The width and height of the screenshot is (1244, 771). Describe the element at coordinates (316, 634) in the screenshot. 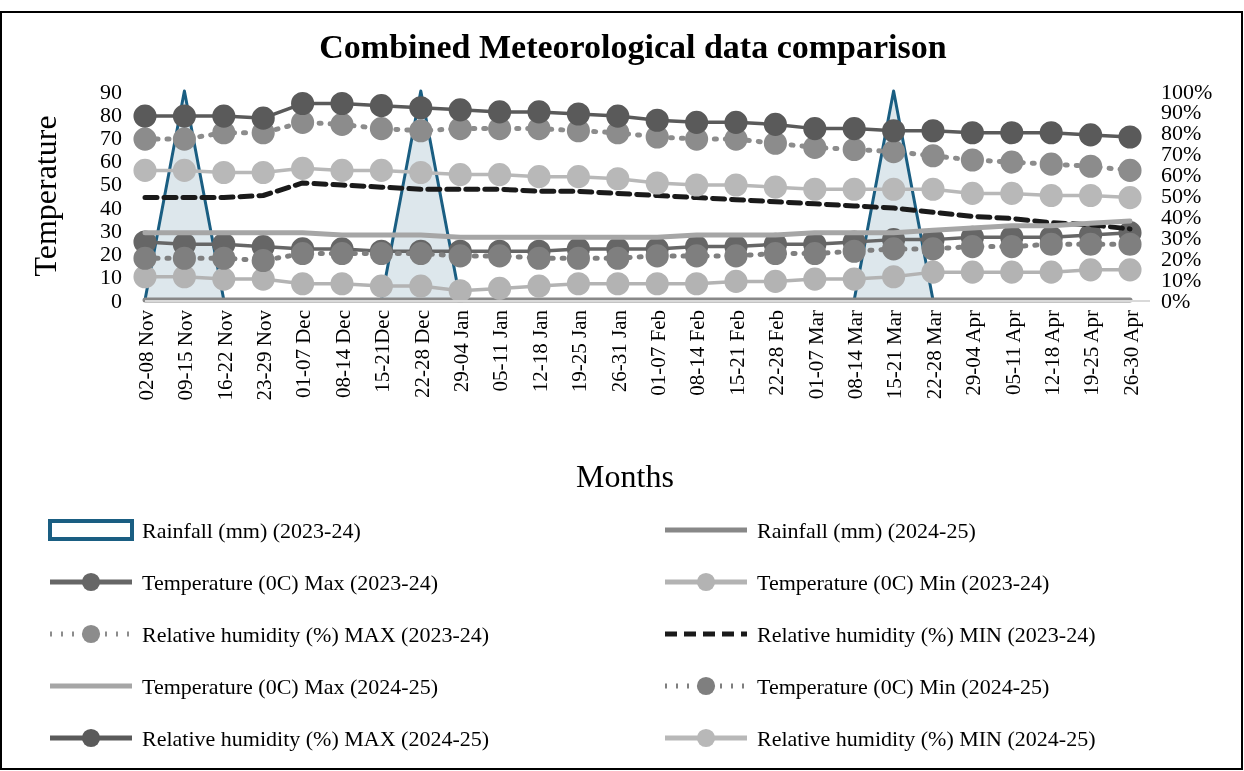

I see `legend-label: Relative humidity (%) MAX (2023-24)` at that location.